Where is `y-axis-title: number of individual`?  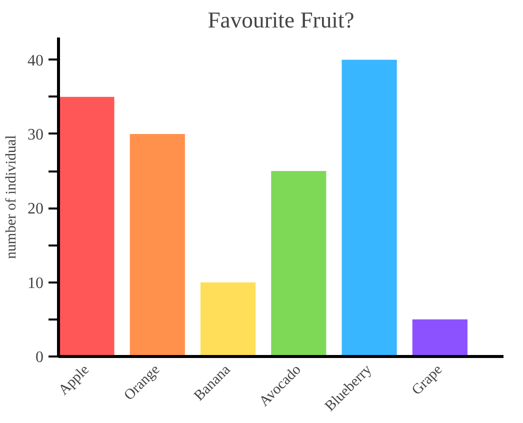
y-axis-title: number of individual is located at coordinates (12, 197).